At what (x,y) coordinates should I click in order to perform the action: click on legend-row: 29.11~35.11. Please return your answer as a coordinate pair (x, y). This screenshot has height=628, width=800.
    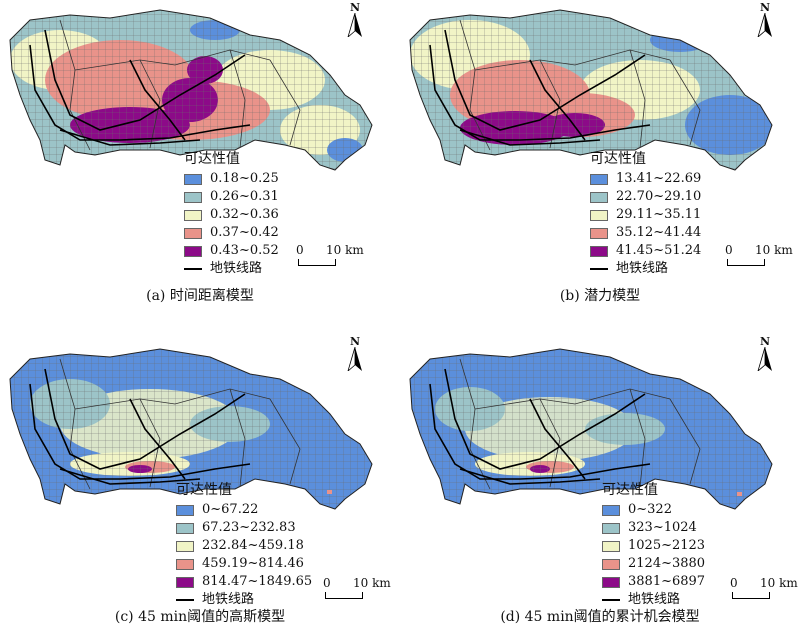
    Looking at the image, I should click on (645, 215).